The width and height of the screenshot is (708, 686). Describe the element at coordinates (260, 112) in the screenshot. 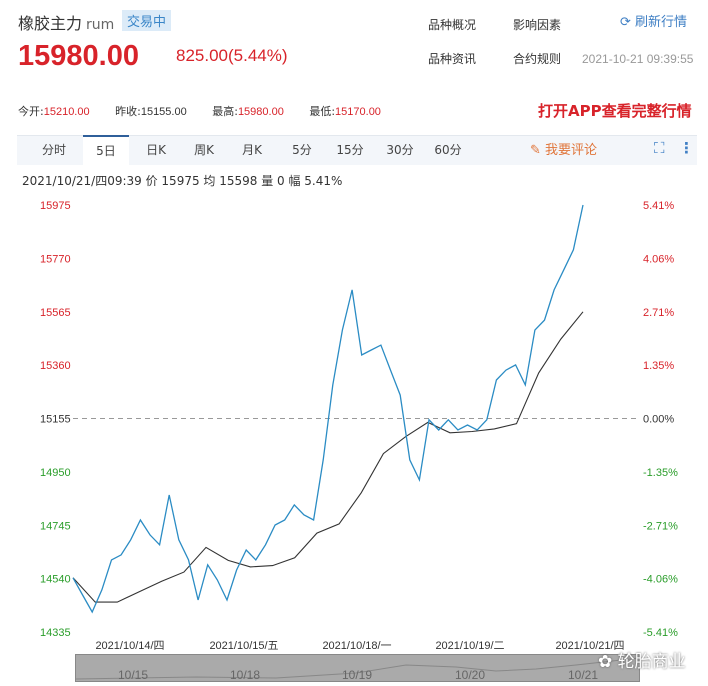

I see `high-value: 15980.00` at that location.